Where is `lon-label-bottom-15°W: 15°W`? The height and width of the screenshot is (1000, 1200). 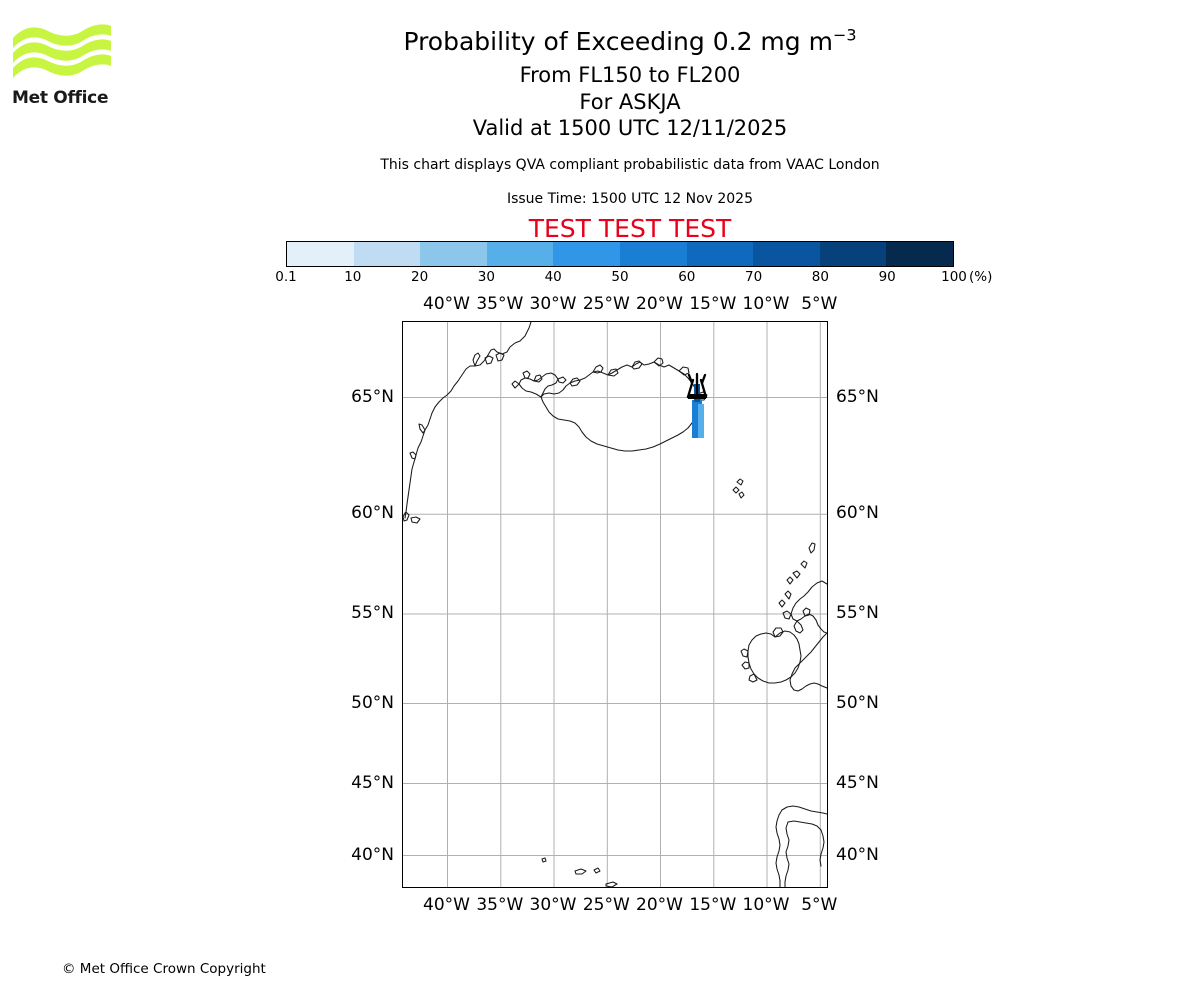
lon-label-bottom-15°W: 15°W is located at coordinates (713, 905).